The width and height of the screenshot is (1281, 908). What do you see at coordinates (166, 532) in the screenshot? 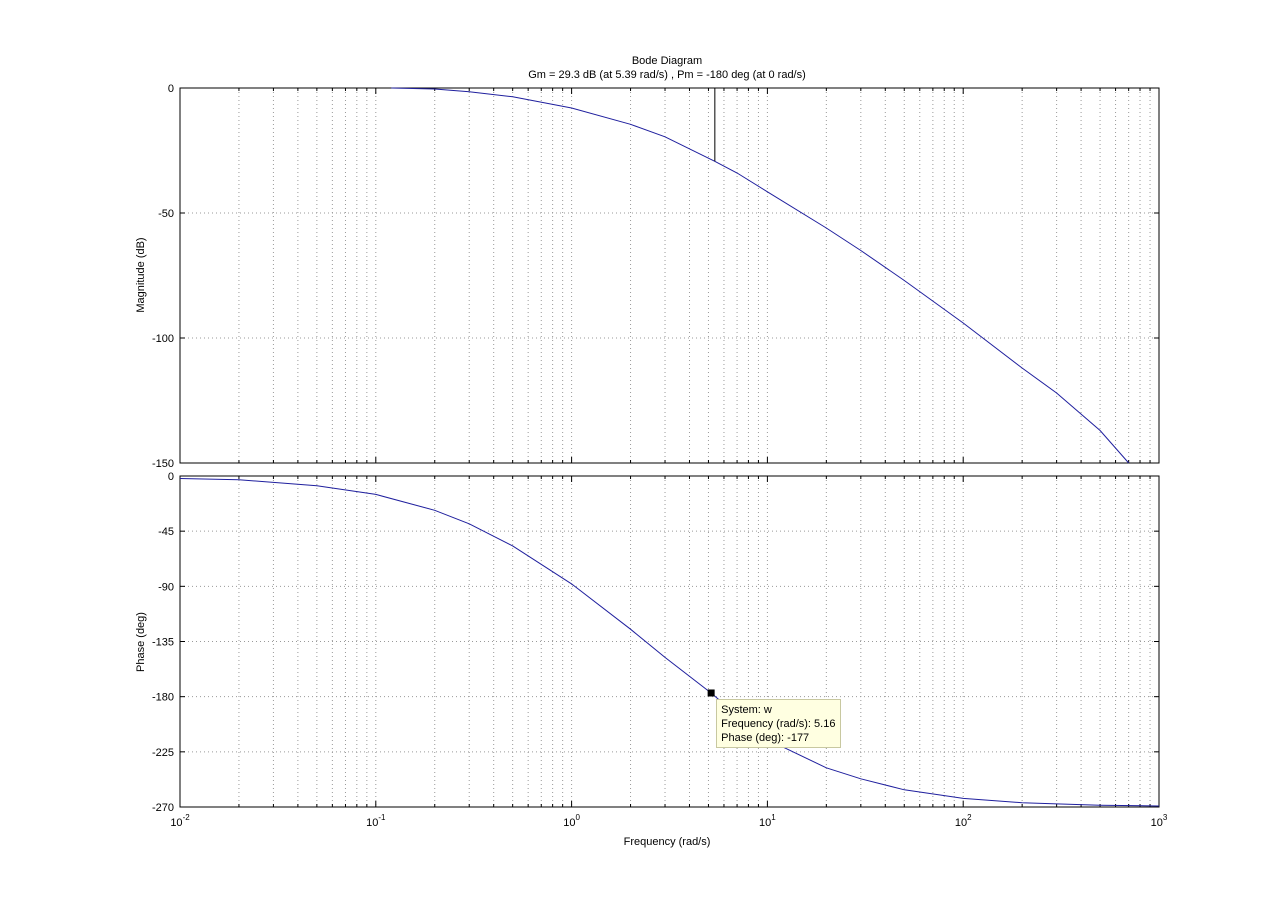
I see `phase-tick-label: -45` at bounding box center [166, 532].